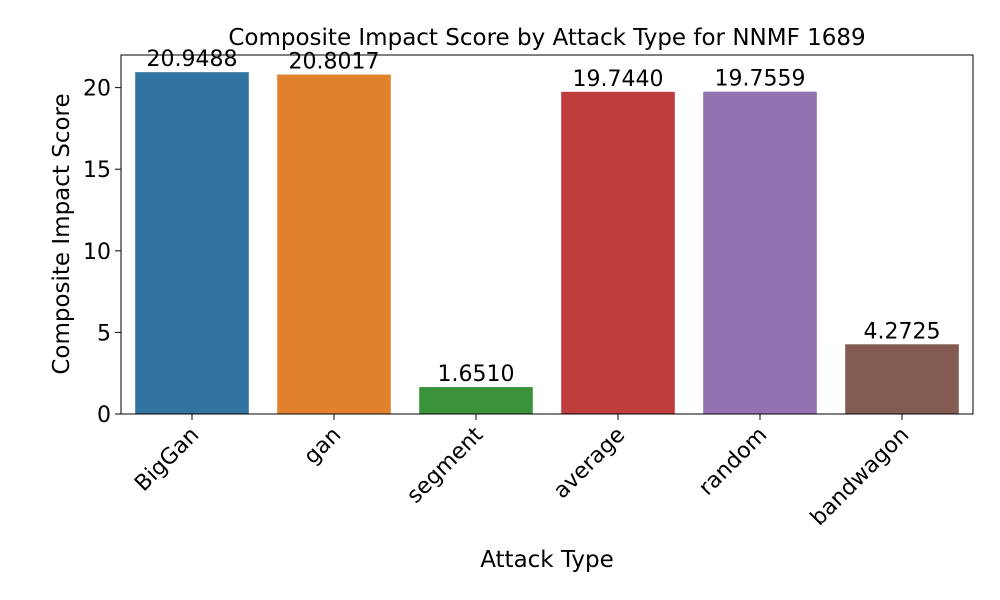  What do you see at coordinates (104, 415) in the screenshot?
I see `y-tick-label: 0` at bounding box center [104, 415].